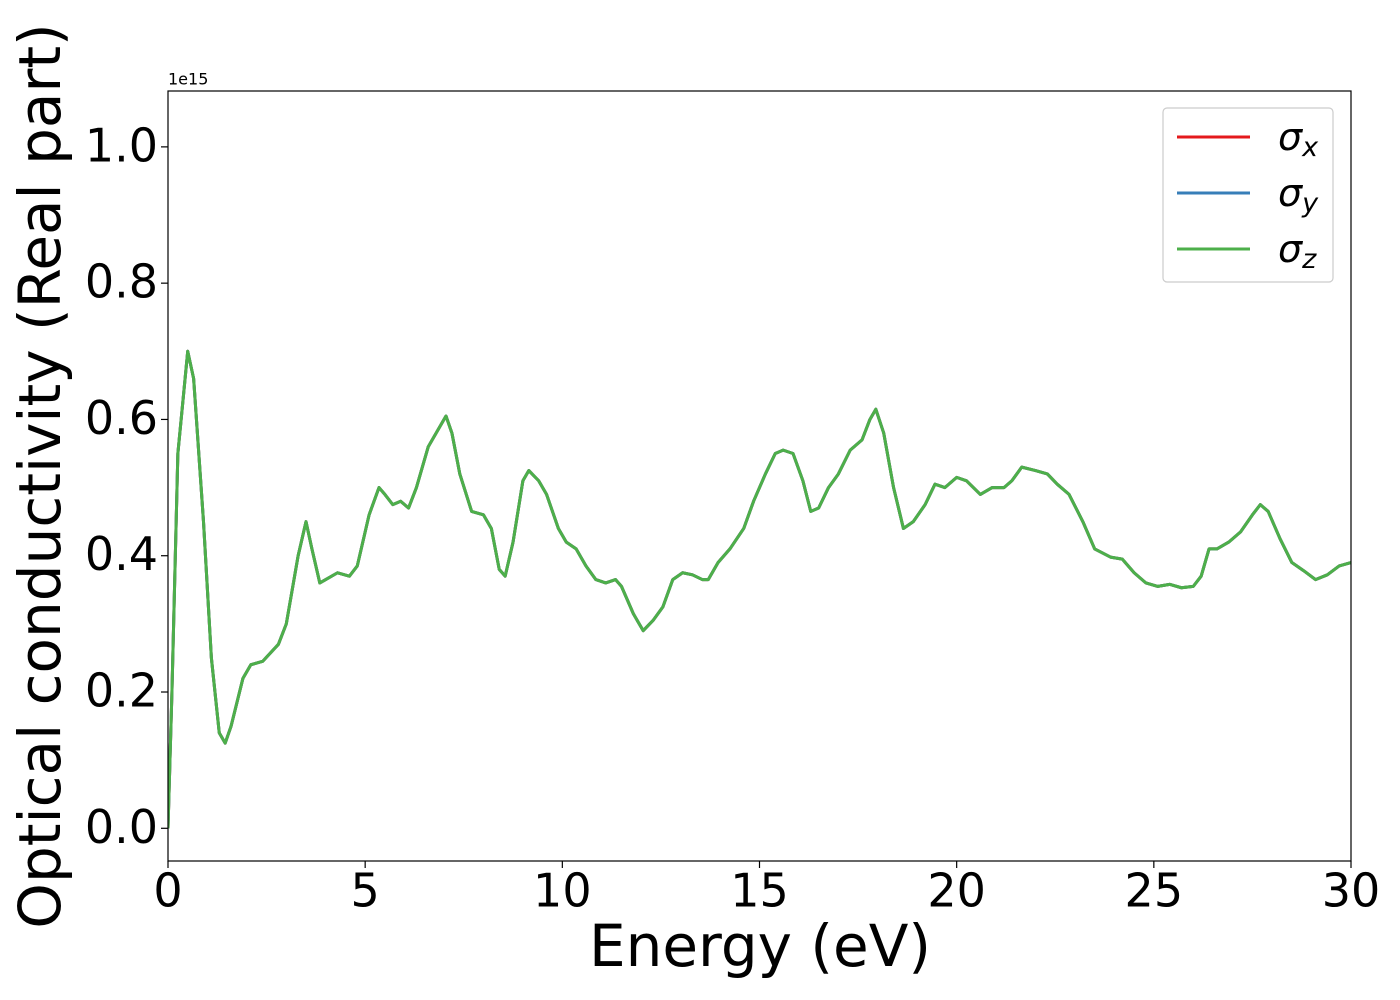 The height and width of the screenshot is (1000, 1400). I want to click on x-tick-label: 30, so click(1351, 891).